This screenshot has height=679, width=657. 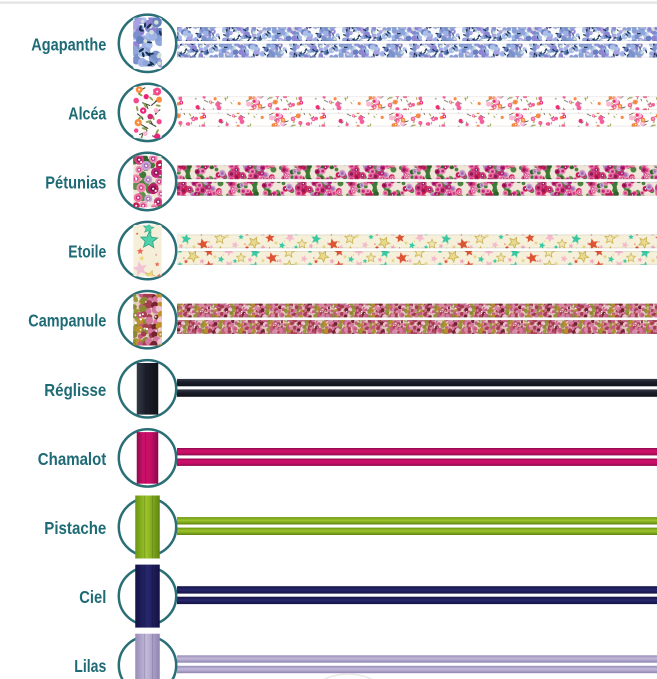 I want to click on svg-text: Etoile, so click(x=87, y=252).